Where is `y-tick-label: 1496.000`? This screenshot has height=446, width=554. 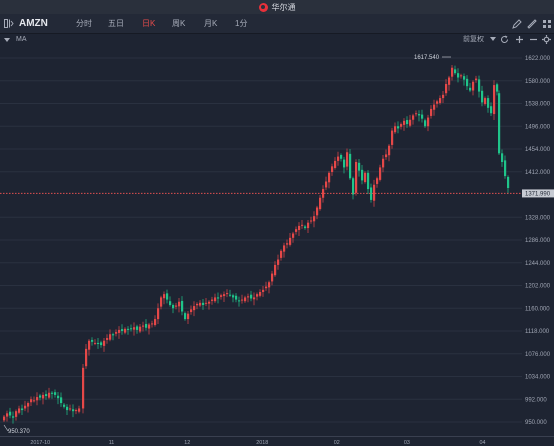 y-tick-label: 1496.000 is located at coordinates (538, 127).